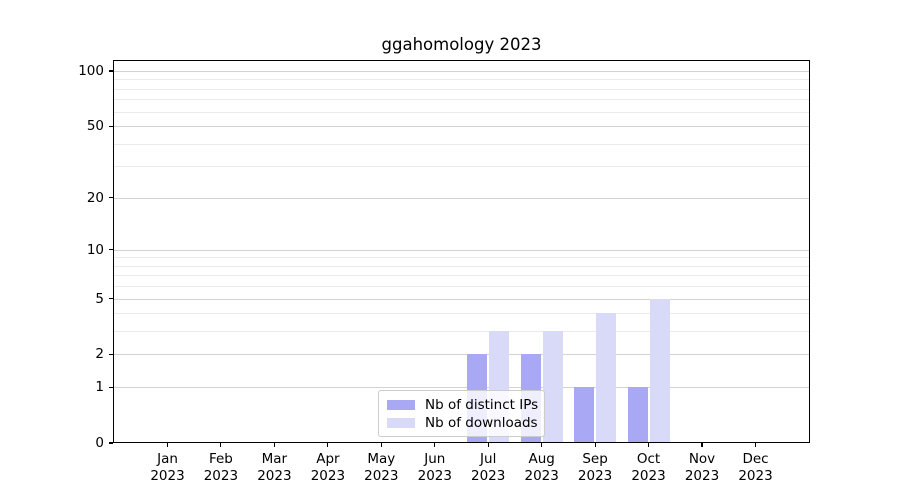  Describe the element at coordinates (95, 197) in the screenshot. I see `y-tick-label: 20` at that location.